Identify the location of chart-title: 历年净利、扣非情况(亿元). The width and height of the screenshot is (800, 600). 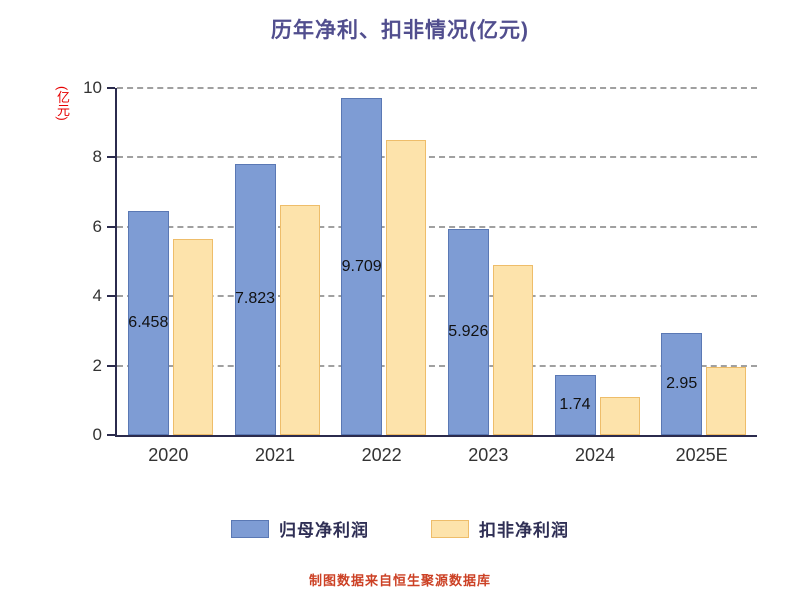
(400, 30).